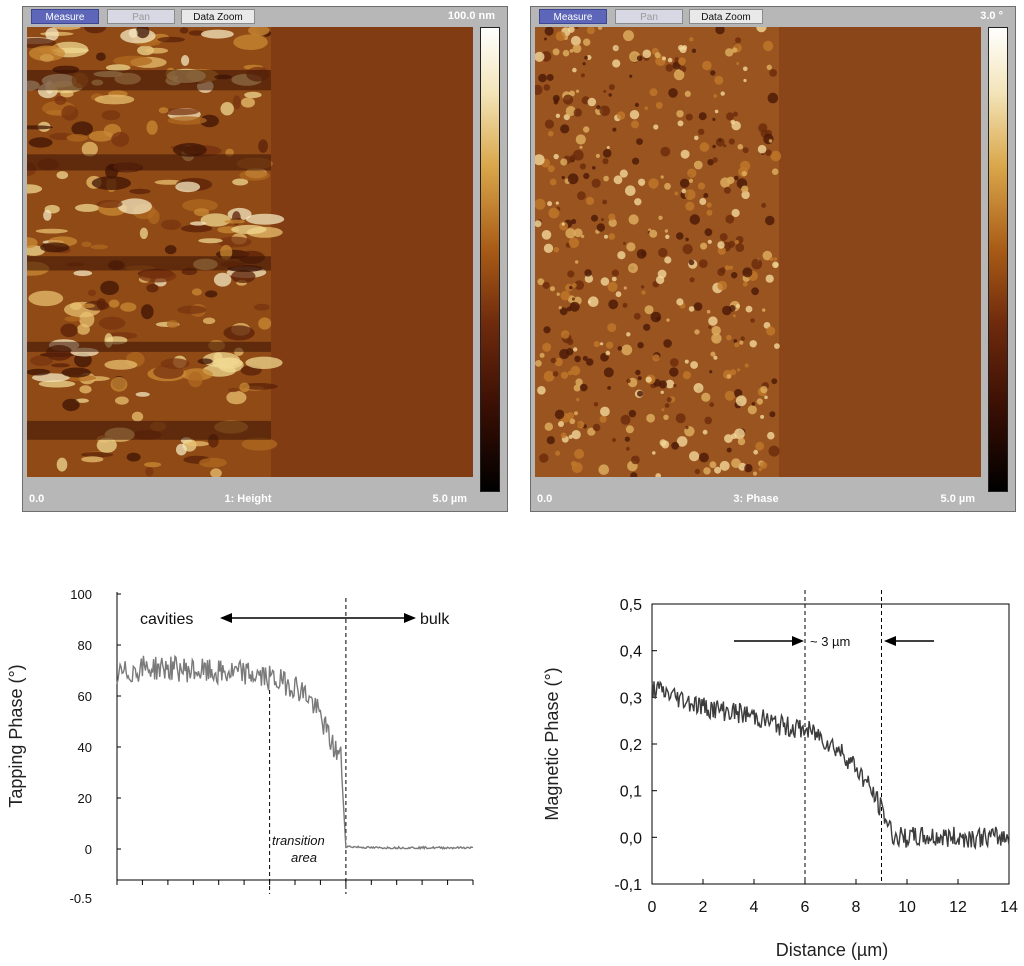 This screenshot has width=1024, height=966. What do you see at coordinates (166, 619) in the screenshot?
I see `annotation-cavities: cavities` at bounding box center [166, 619].